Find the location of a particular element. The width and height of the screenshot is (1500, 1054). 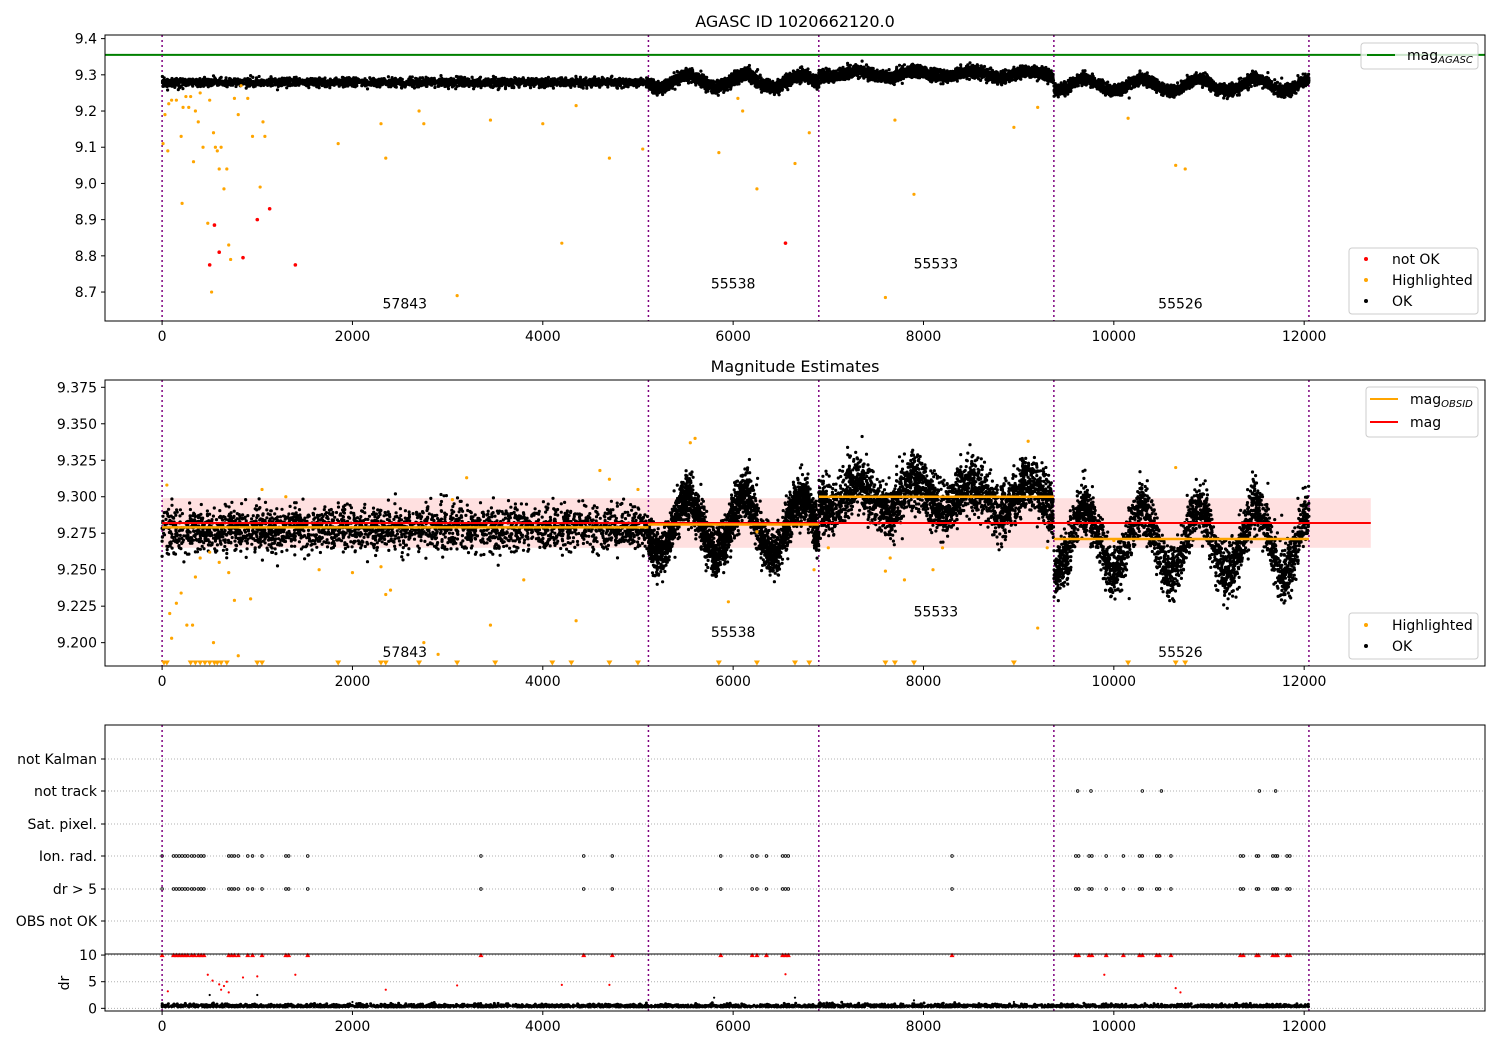

panel-dr-frame is located at coordinates (795, 982).